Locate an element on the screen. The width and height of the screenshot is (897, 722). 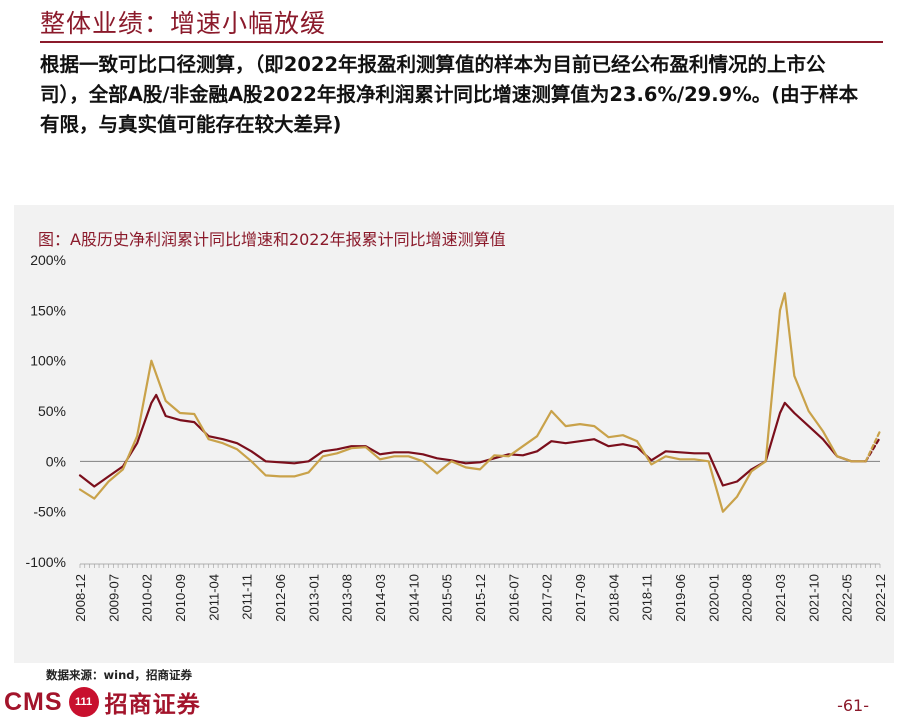
y-tick-label: -50% is located at coordinates (49, 512).